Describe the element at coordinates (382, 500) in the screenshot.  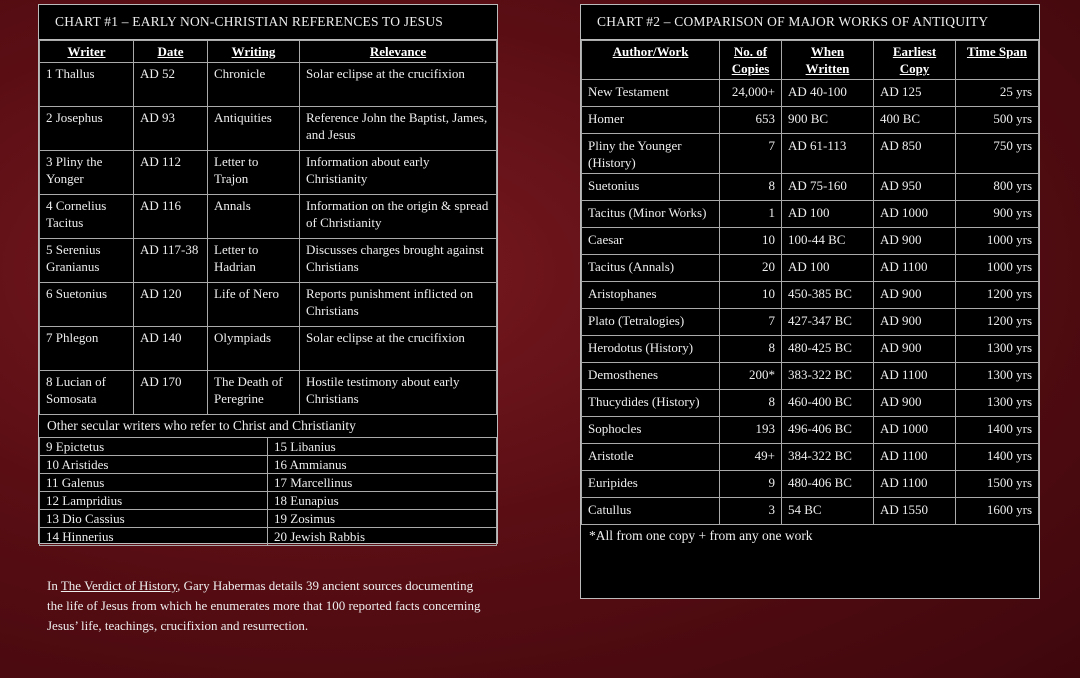
I see `table-cell: 18 Eunapius` at that location.